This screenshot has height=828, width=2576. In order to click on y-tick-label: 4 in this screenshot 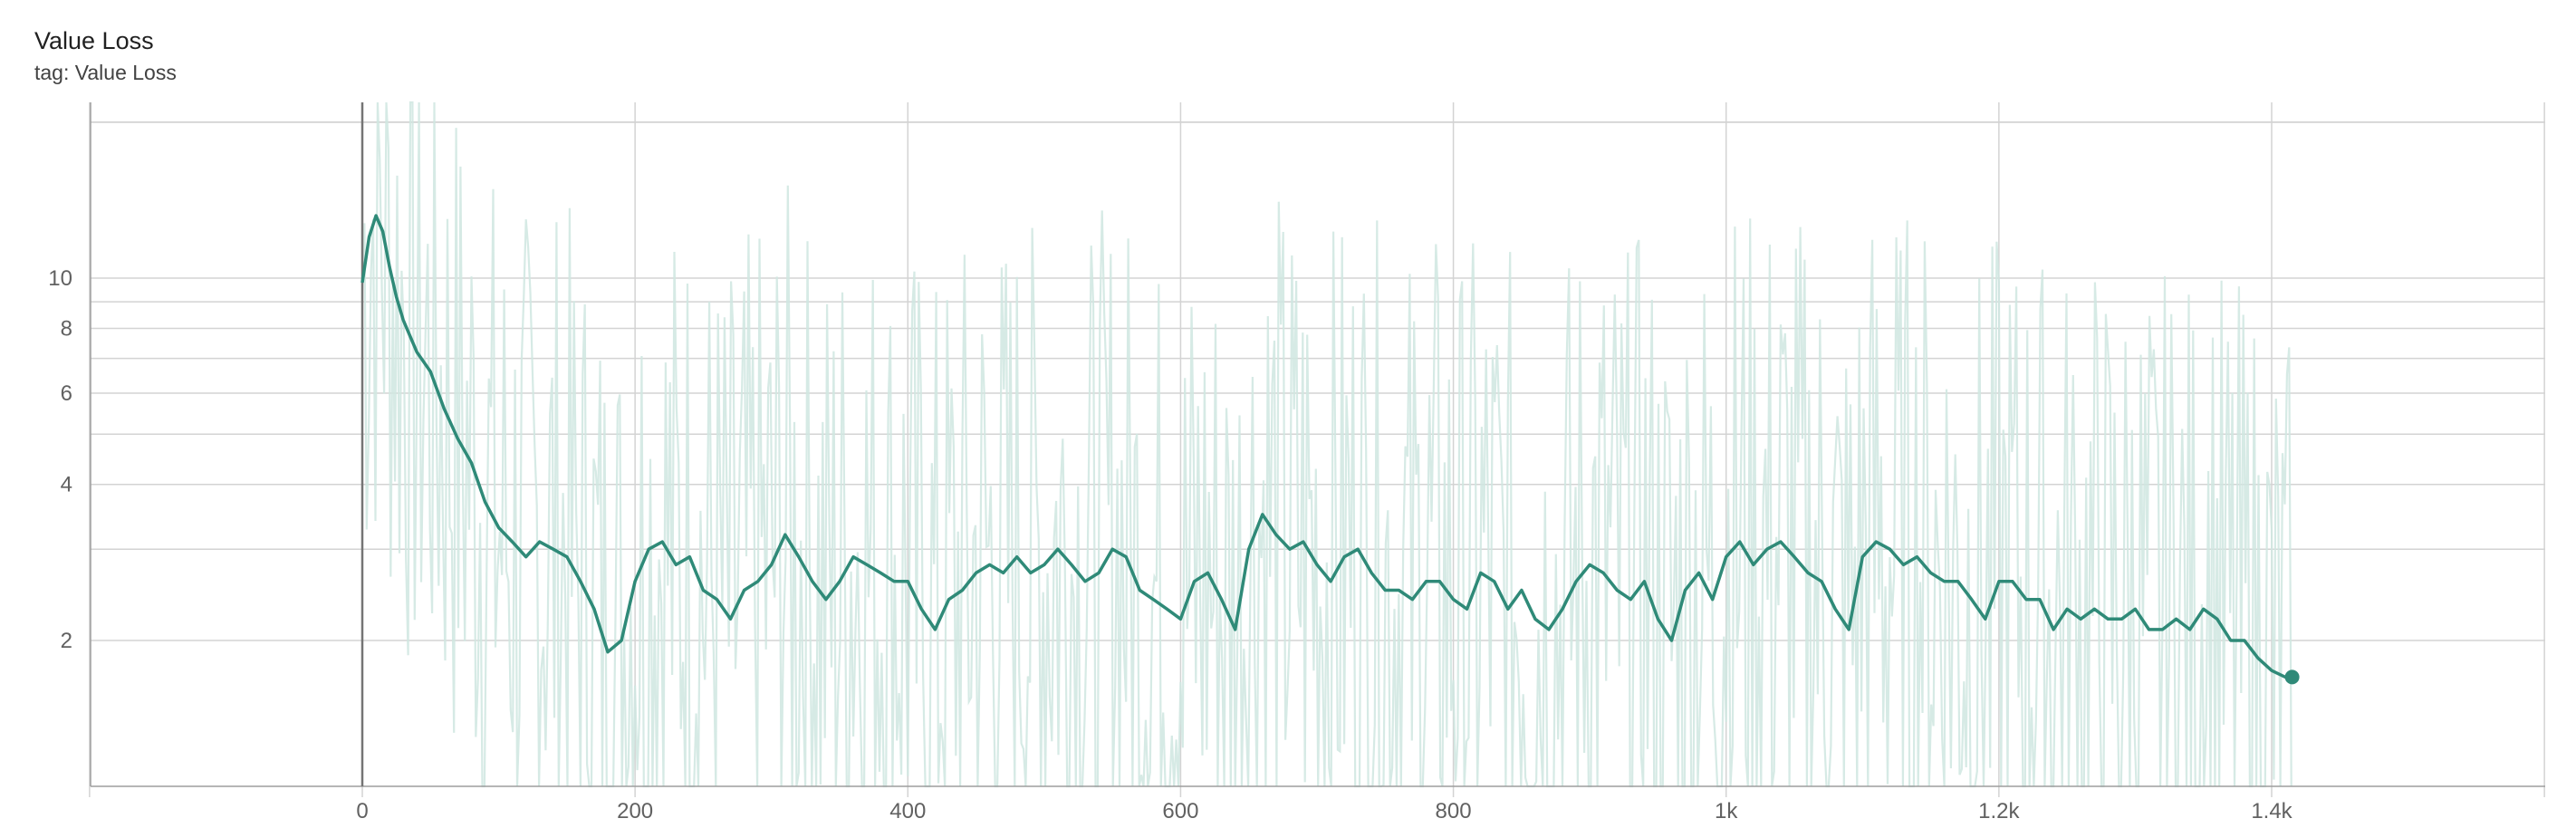, I will do `click(66, 485)`.